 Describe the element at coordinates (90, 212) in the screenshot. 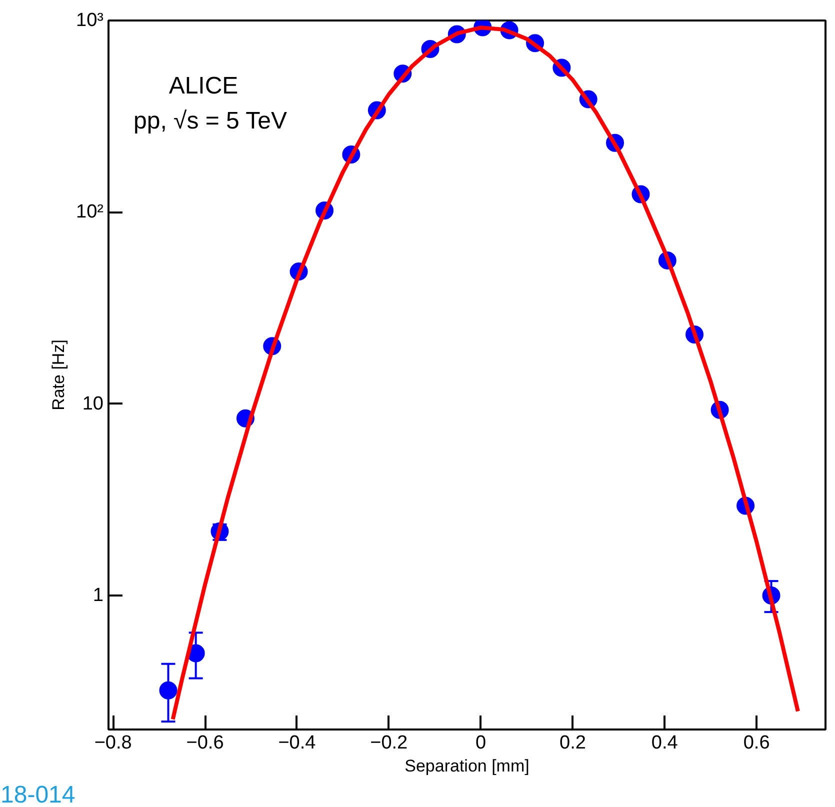

I see `y-tick-label: 10²` at that location.